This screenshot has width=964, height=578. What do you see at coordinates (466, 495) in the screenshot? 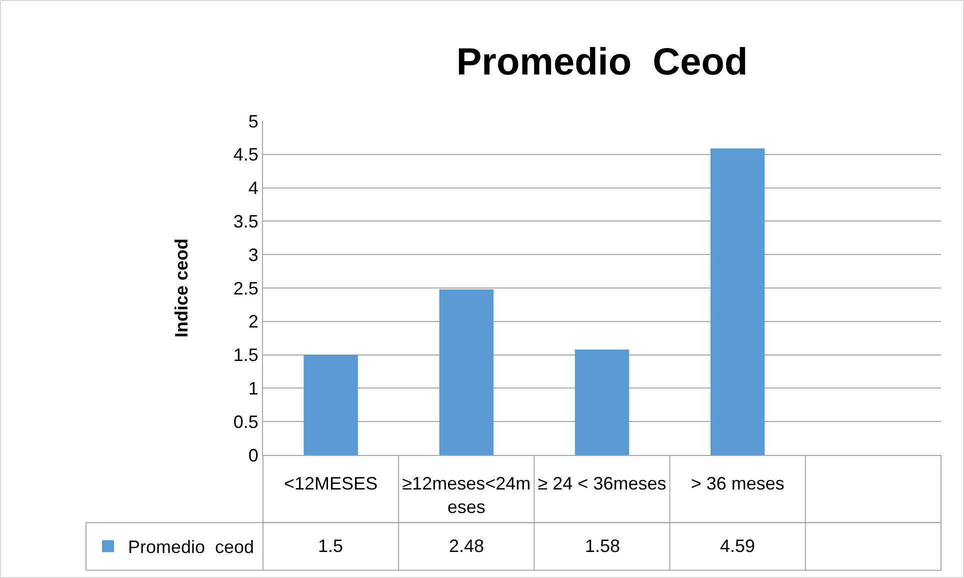
I see `x-tick-label: ≥12meses<24meses` at bounding box center [466, 495].